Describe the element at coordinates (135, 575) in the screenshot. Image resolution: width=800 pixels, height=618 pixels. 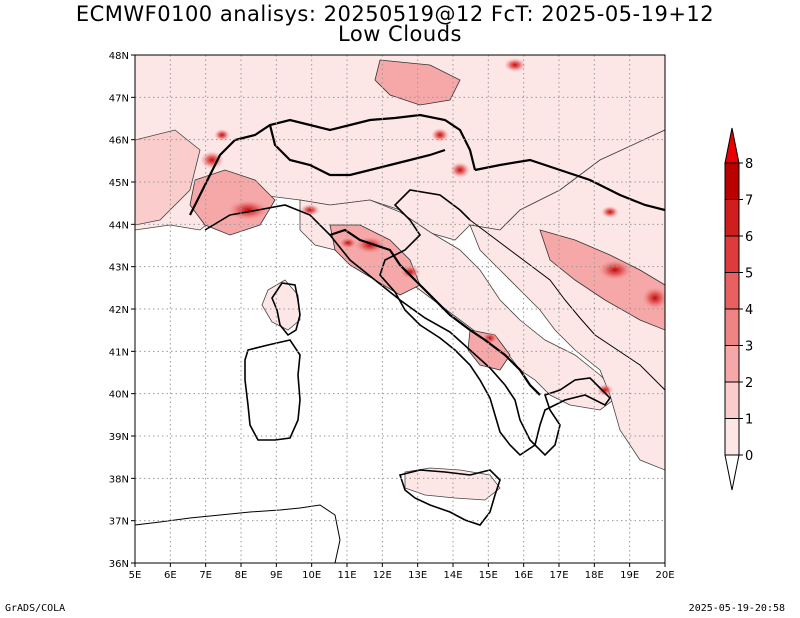
I see `lon-tick-label: 5E` at that location.